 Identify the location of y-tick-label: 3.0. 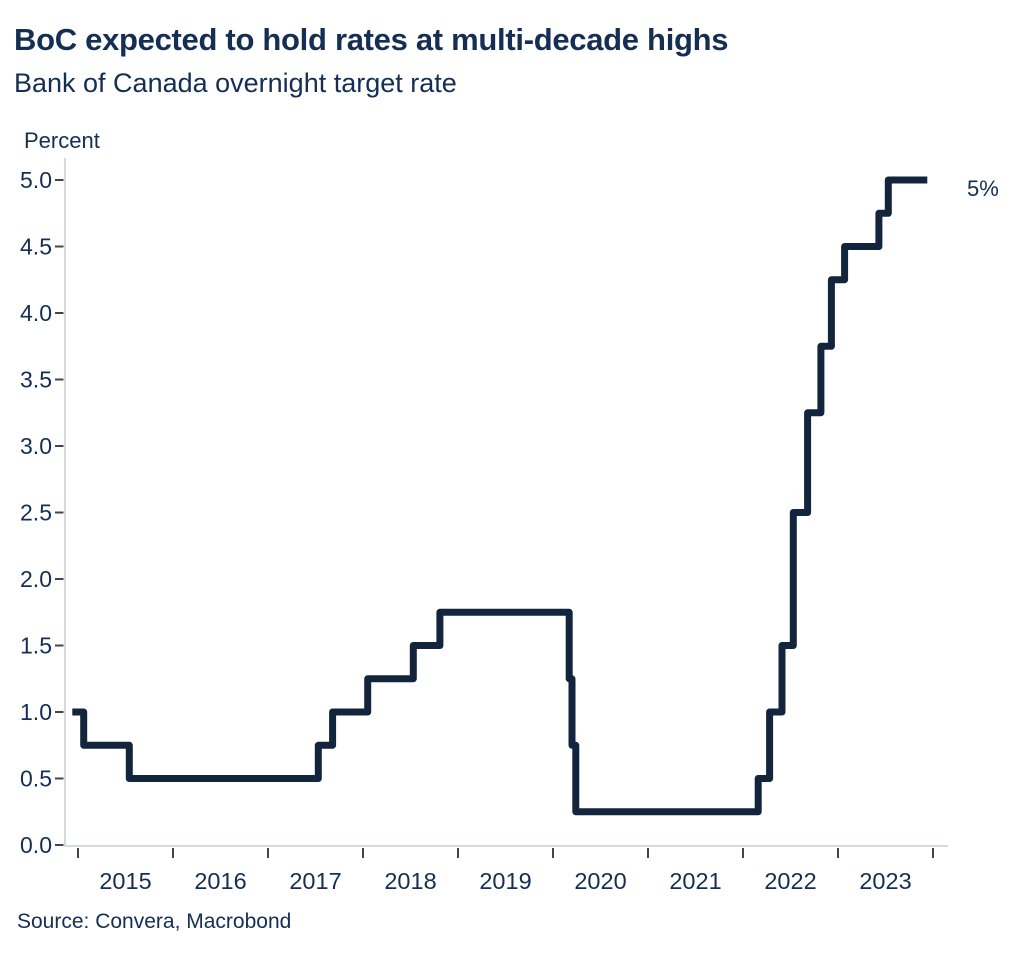
(36, 446).